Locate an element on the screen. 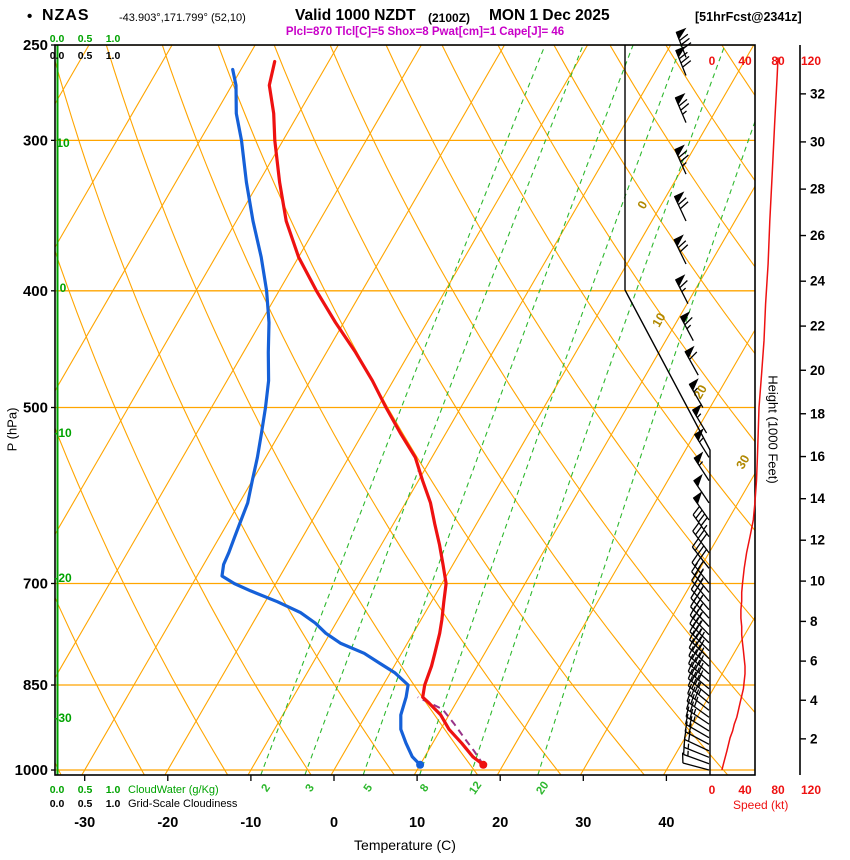 The width and height of the screenshot is (850, 860). svg-text: 26 is located at coordinates (818, 235).